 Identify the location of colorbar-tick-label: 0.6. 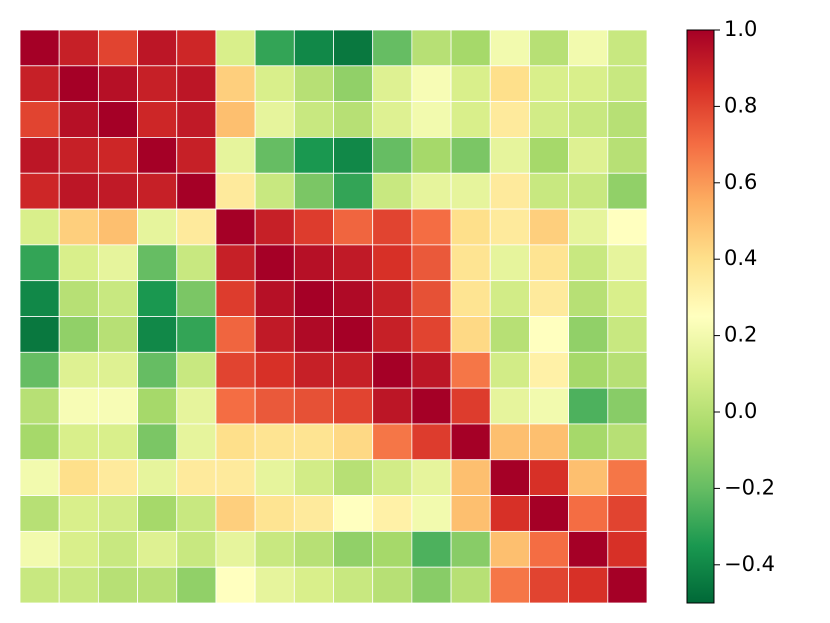
(740, 182).